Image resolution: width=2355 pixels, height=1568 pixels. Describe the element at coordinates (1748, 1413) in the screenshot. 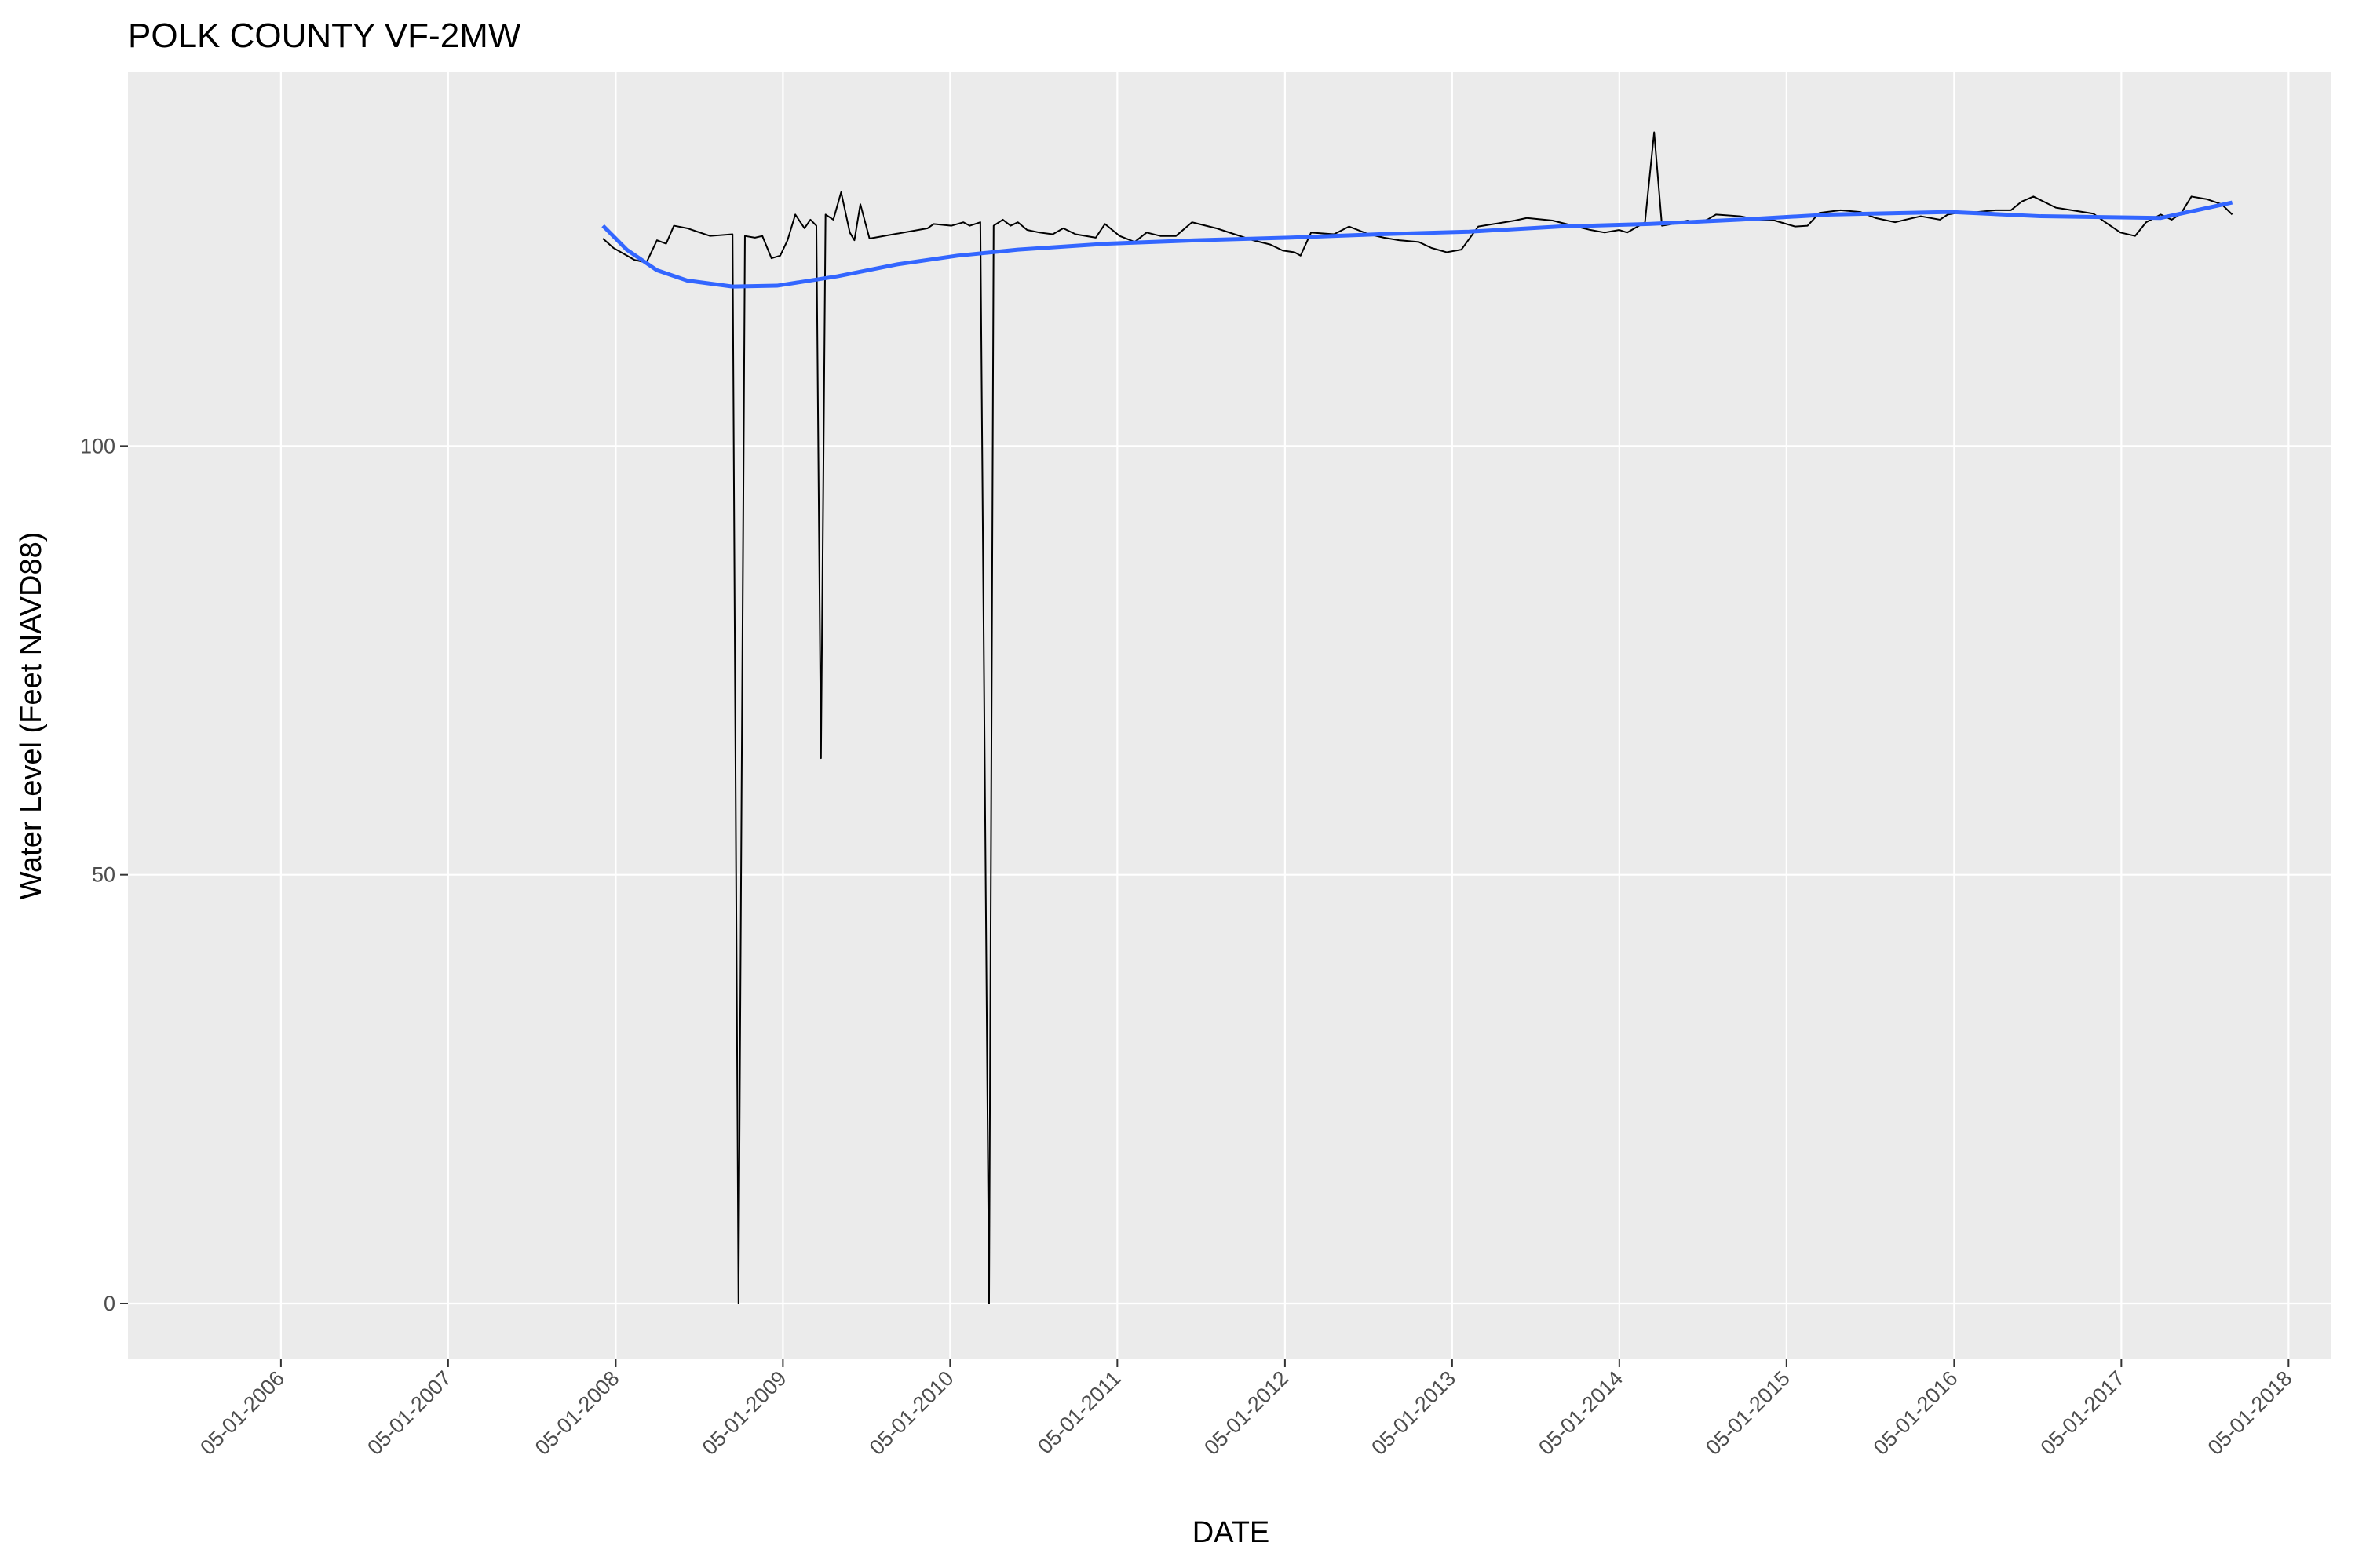

I see `x-tick-label: 05-01-2015` at that location.